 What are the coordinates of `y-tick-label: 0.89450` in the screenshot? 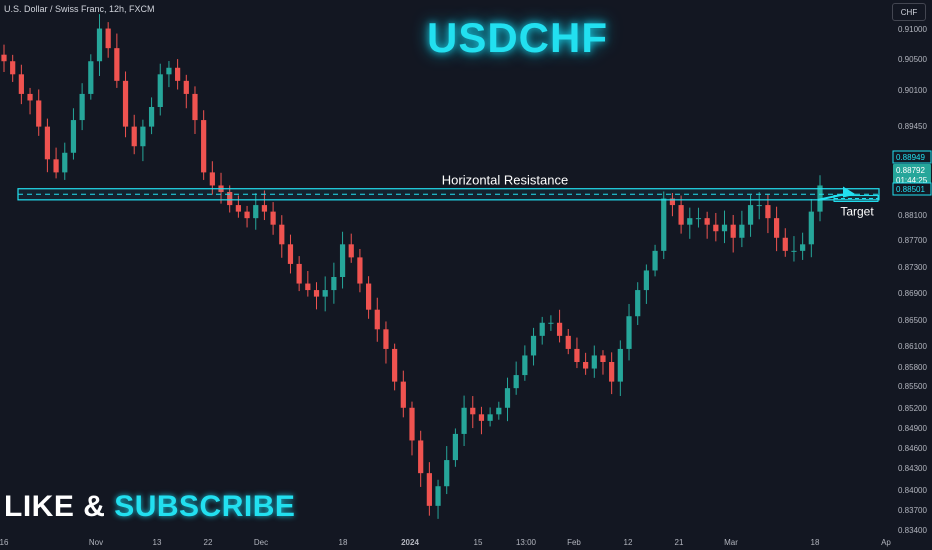 It's located at (912, 126).